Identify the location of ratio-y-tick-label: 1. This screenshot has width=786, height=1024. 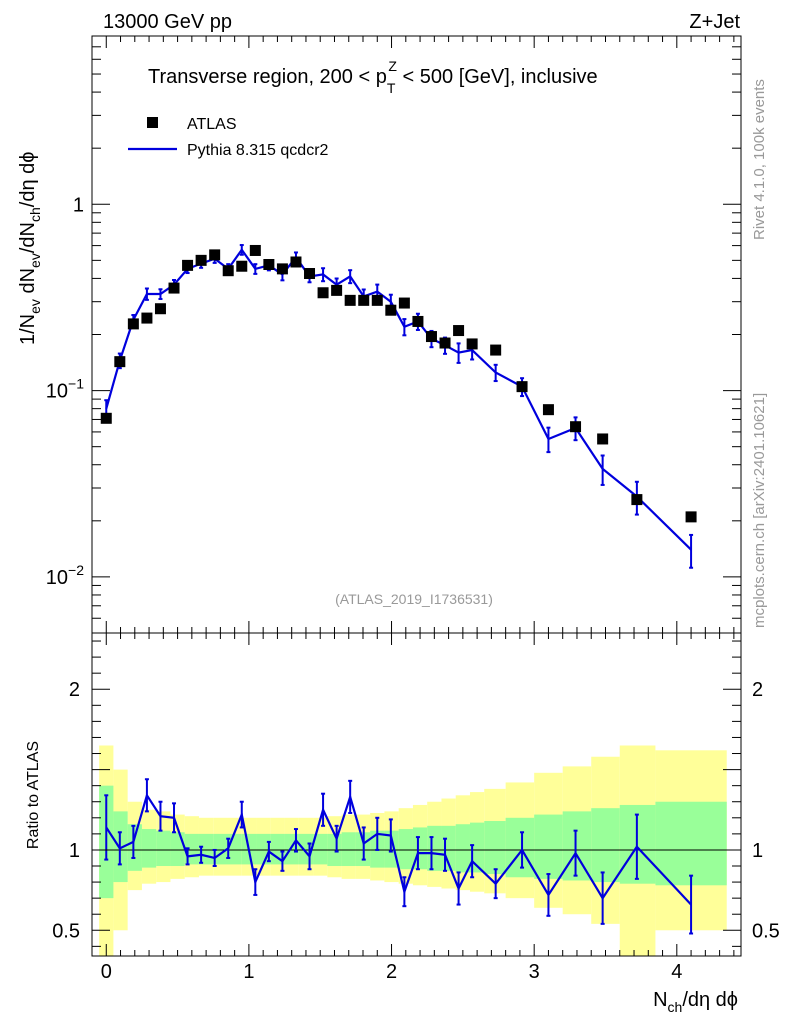
(74, 851).